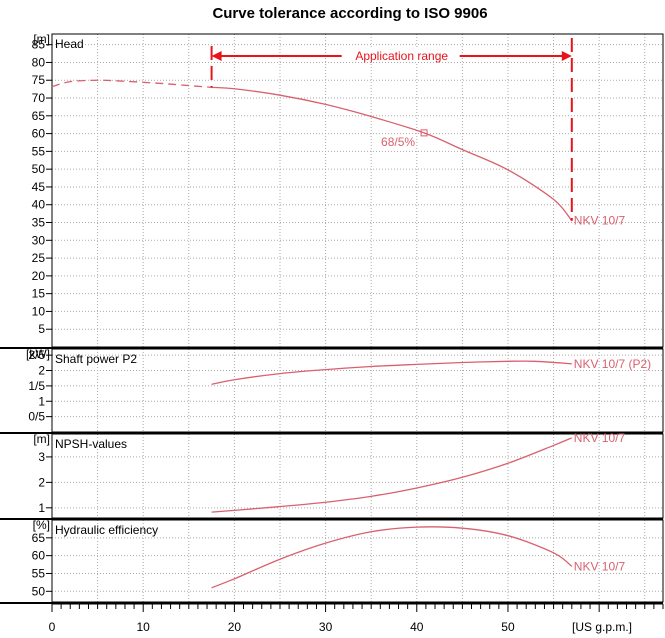 This screenshot has height=638, width=665. I want to click on y-tick-label: 80, so click(39, 62).